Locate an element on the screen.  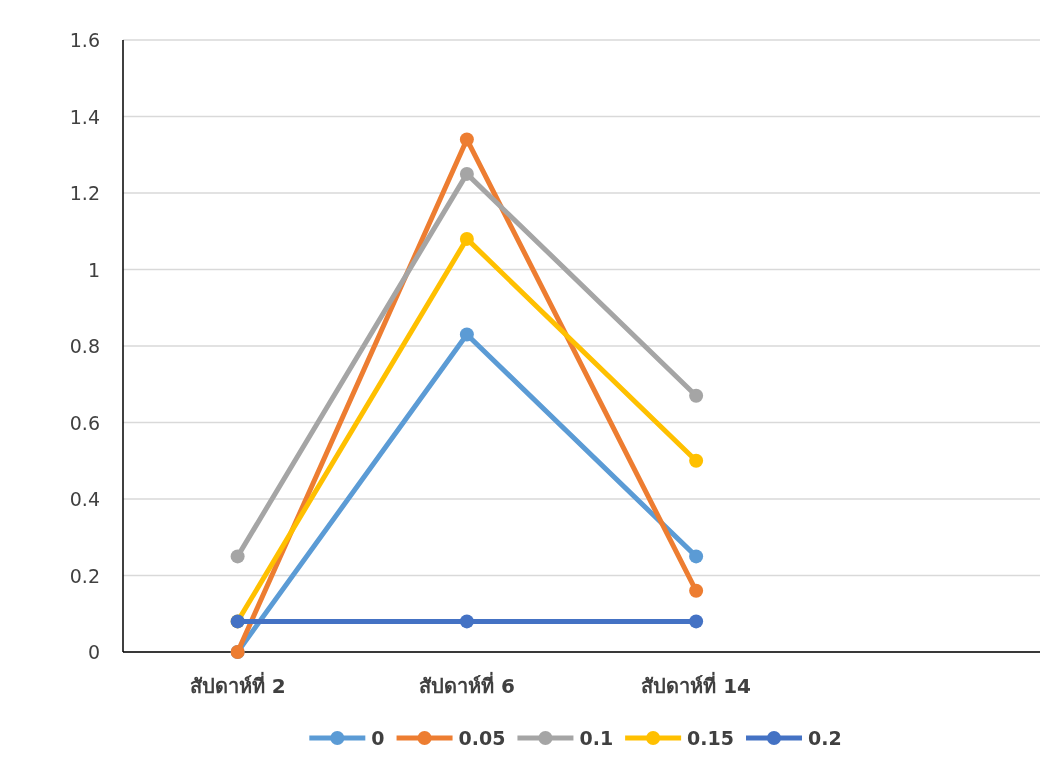
legend-label: 0.1 is located at coordinates (596, 738).